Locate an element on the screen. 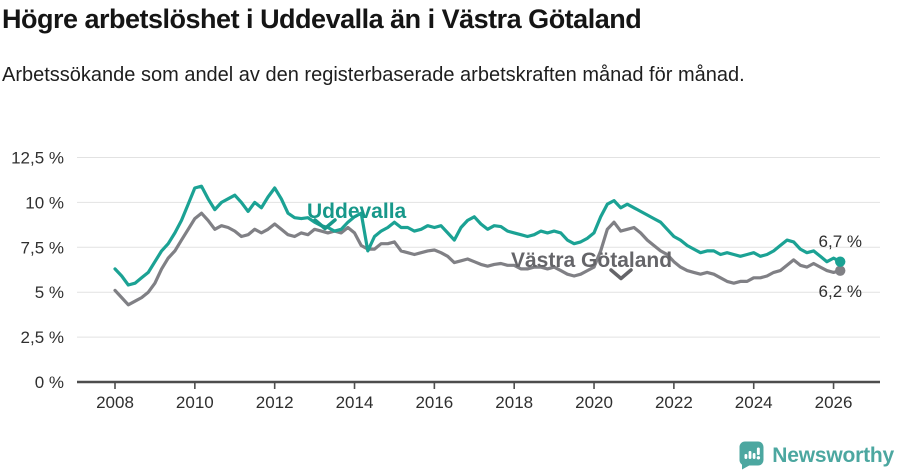 The height and width of the screenshot is (474, 900). end-value-vastra-gotaland: 6,2 % is located at coordinates (840, 291).